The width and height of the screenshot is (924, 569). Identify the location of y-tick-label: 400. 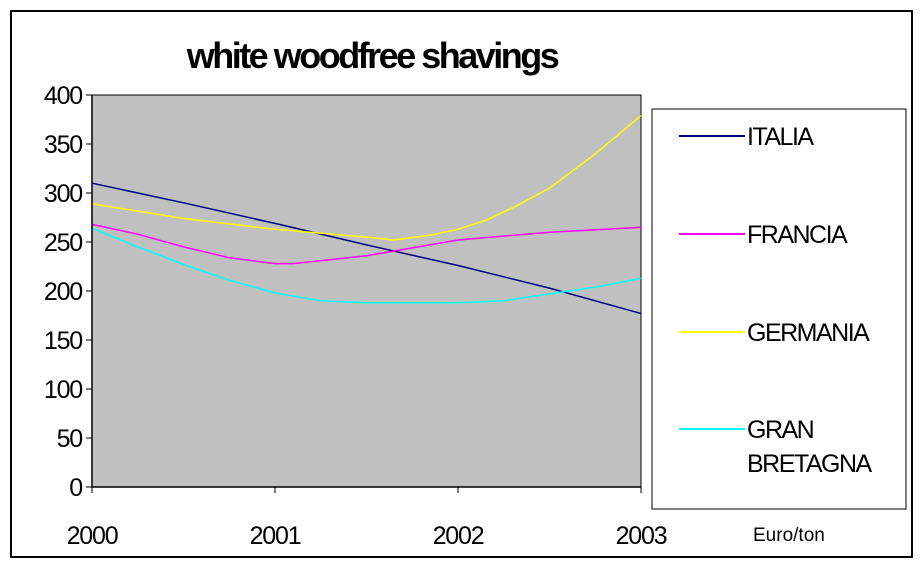
(63, 96).